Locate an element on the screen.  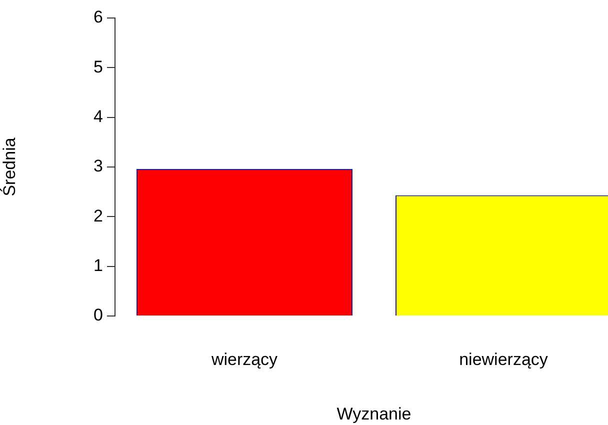
x-axis-title: Wyznanie is located at coordinates (374, 414).